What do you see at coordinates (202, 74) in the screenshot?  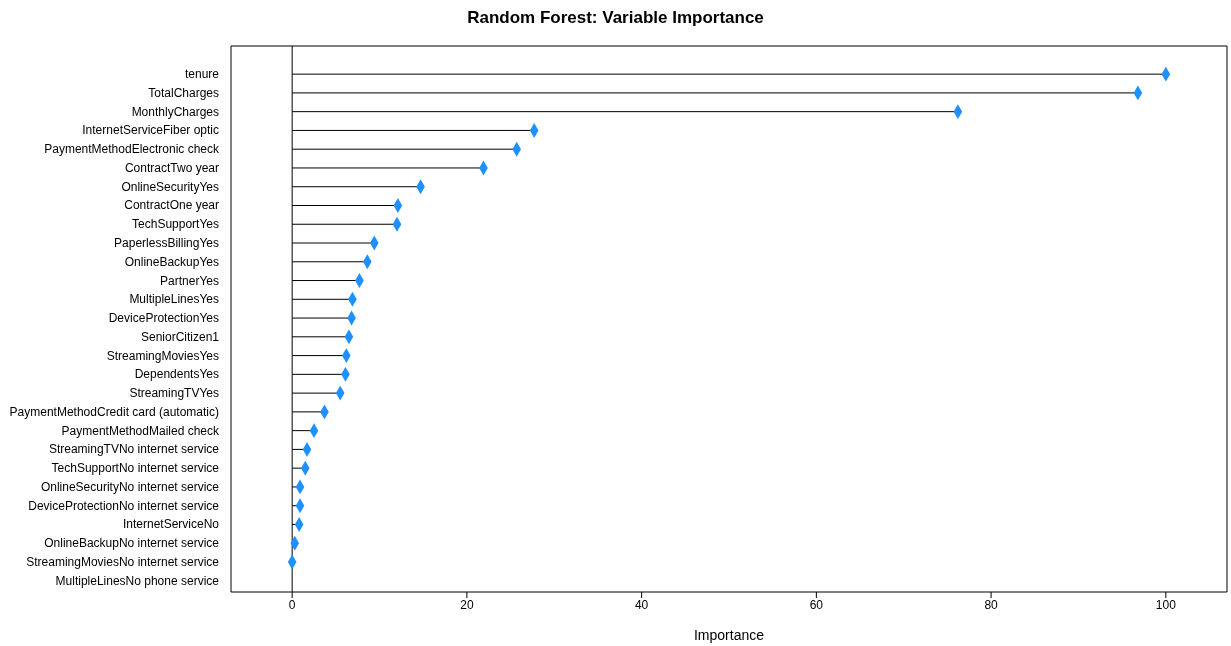 I see `y-tick-label: tenure` at bounding box center [202, 74].